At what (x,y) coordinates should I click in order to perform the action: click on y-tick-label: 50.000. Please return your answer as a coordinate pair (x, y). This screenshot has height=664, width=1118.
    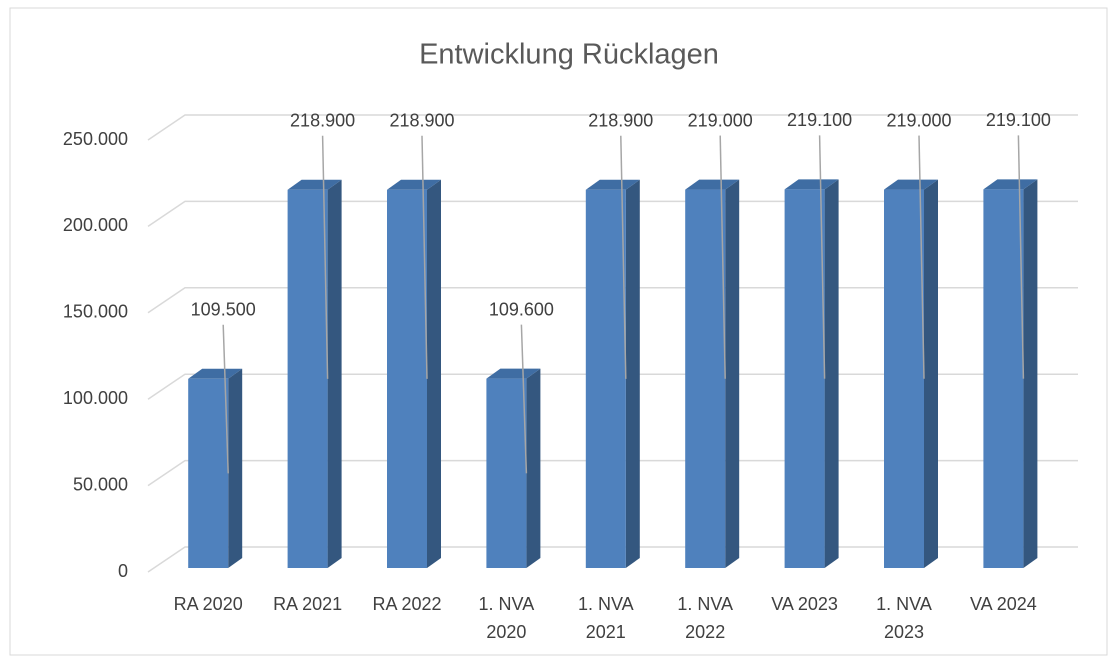
    Looking at the image, I should click on (100, 484).